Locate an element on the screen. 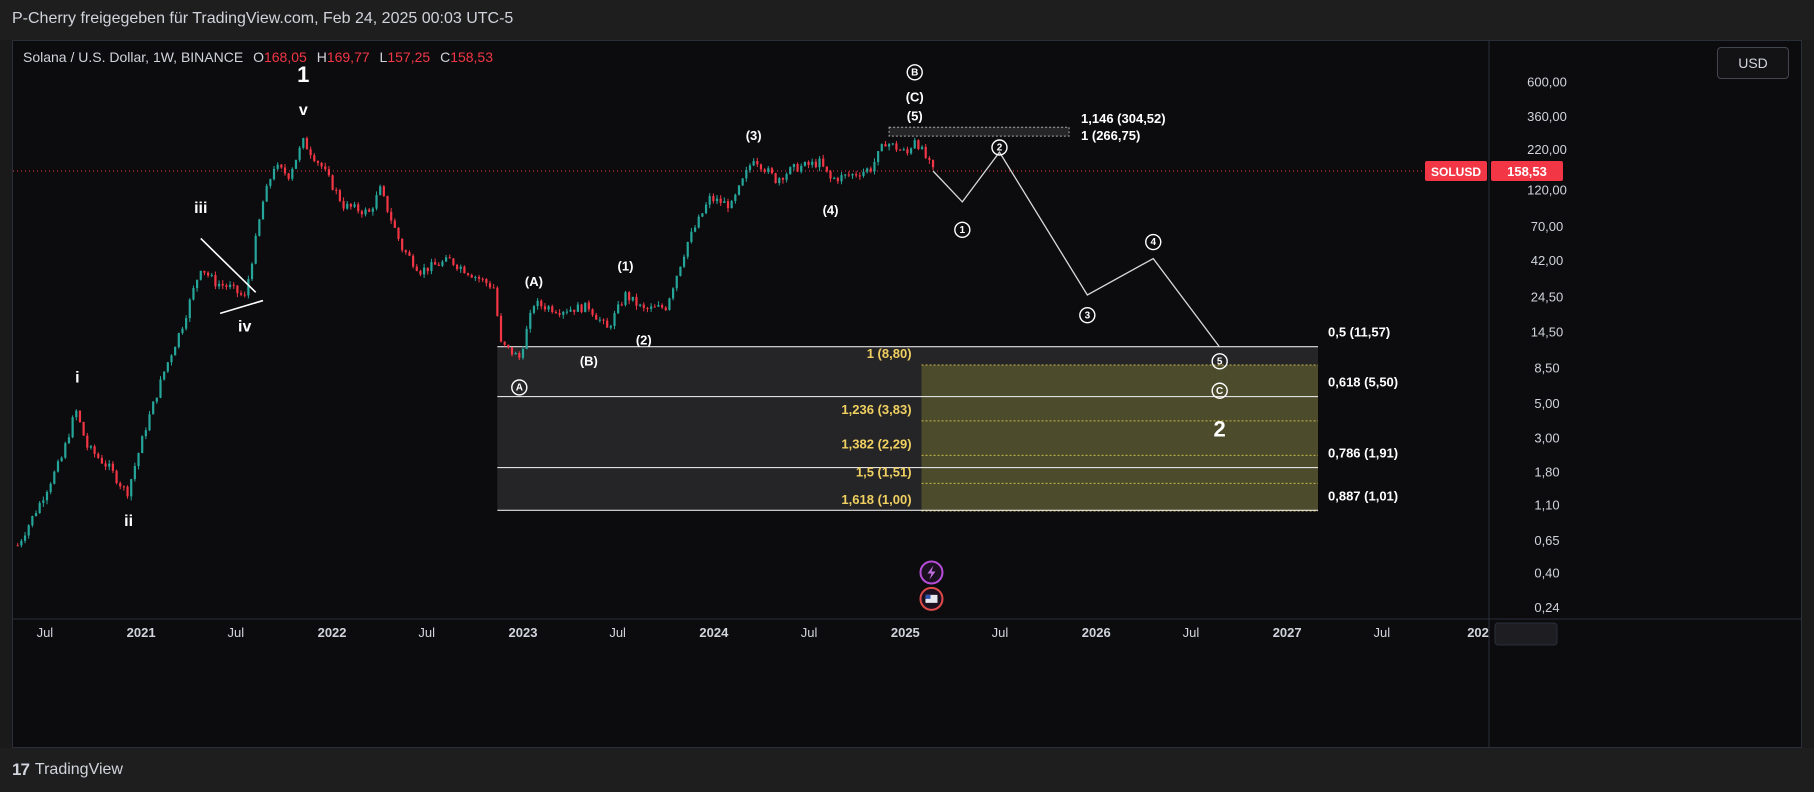  y-tick-label: 0,24 is located at coordinates (1546, 607).